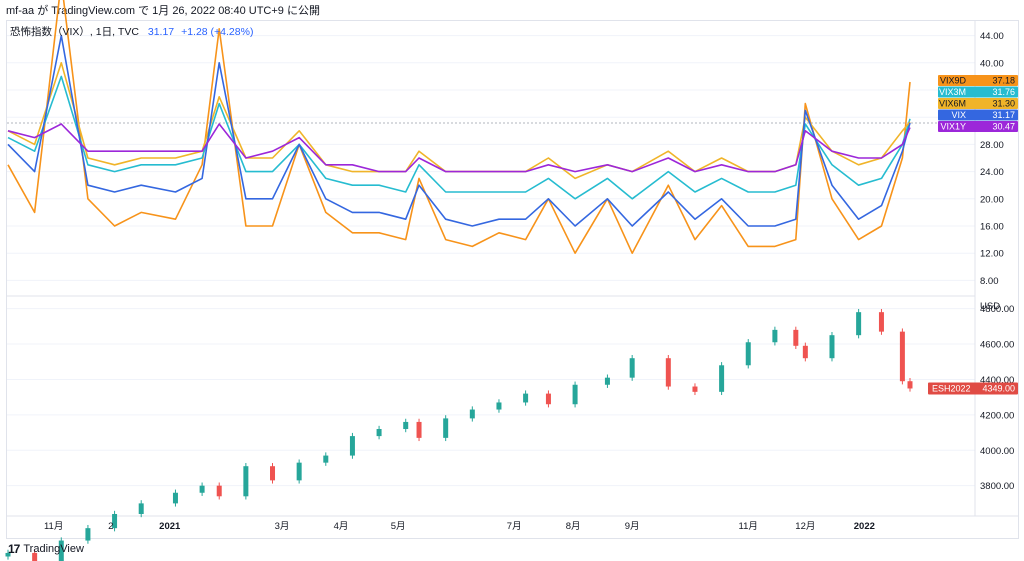  I want to click on series-line-vix1y, so click(459, 148).